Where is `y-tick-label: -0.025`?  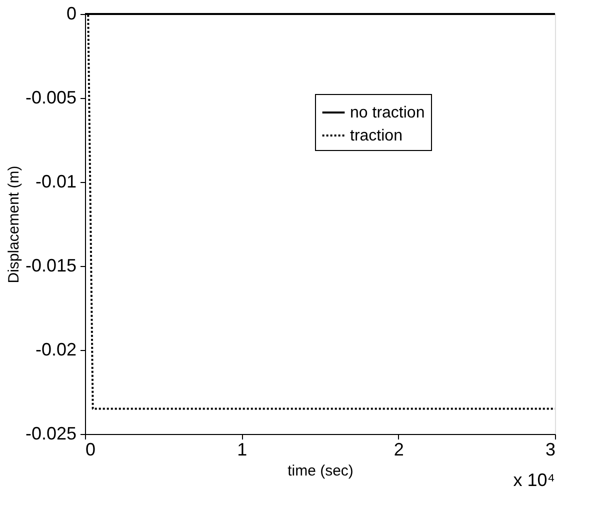 y-tick-label: -0.025 is located at coordinates (50, 434).